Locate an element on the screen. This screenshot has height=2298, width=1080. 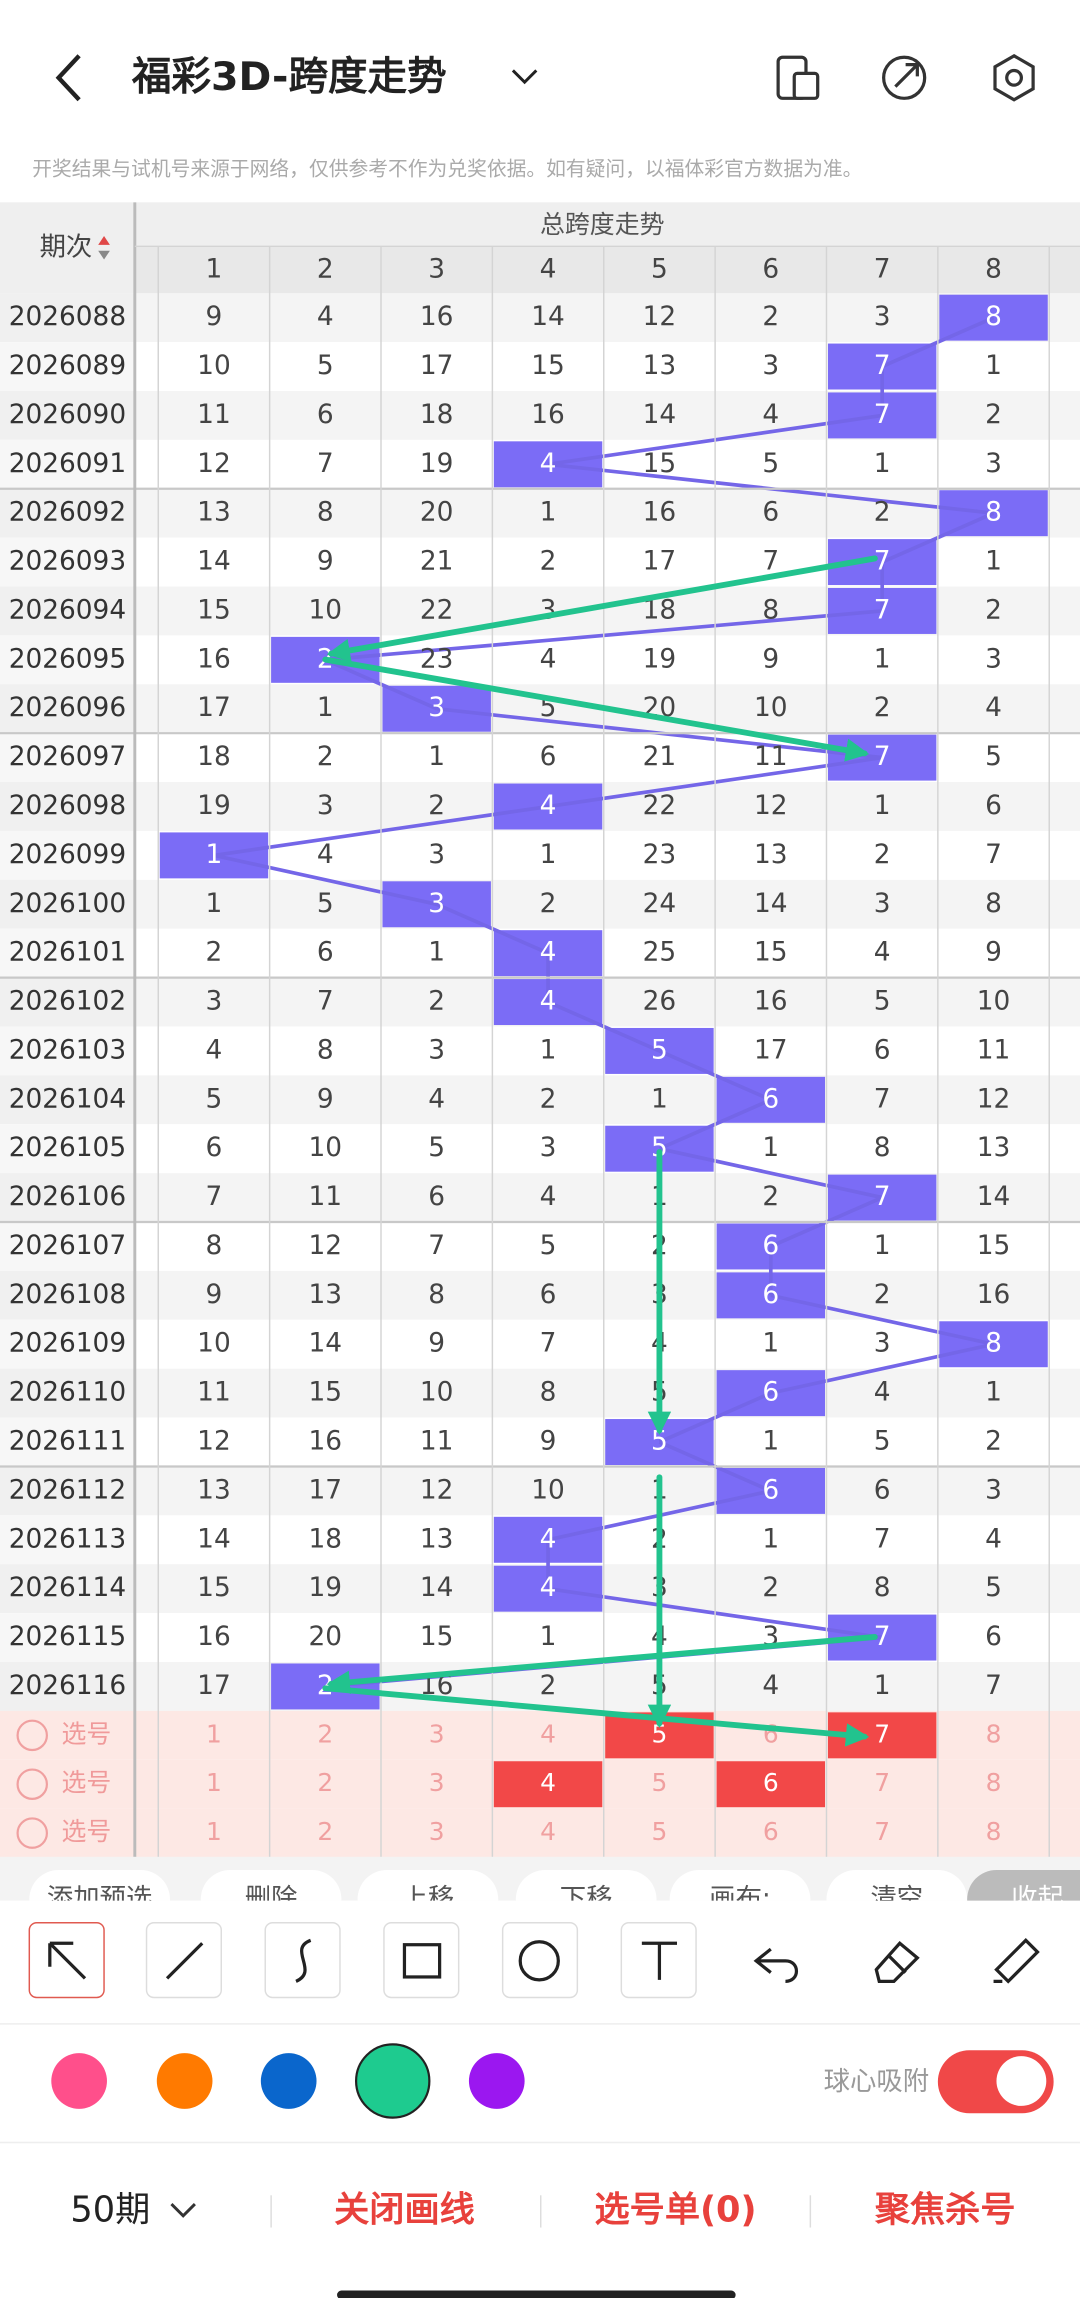
picker-label: 选号 is located at coordinates (87, 1831).